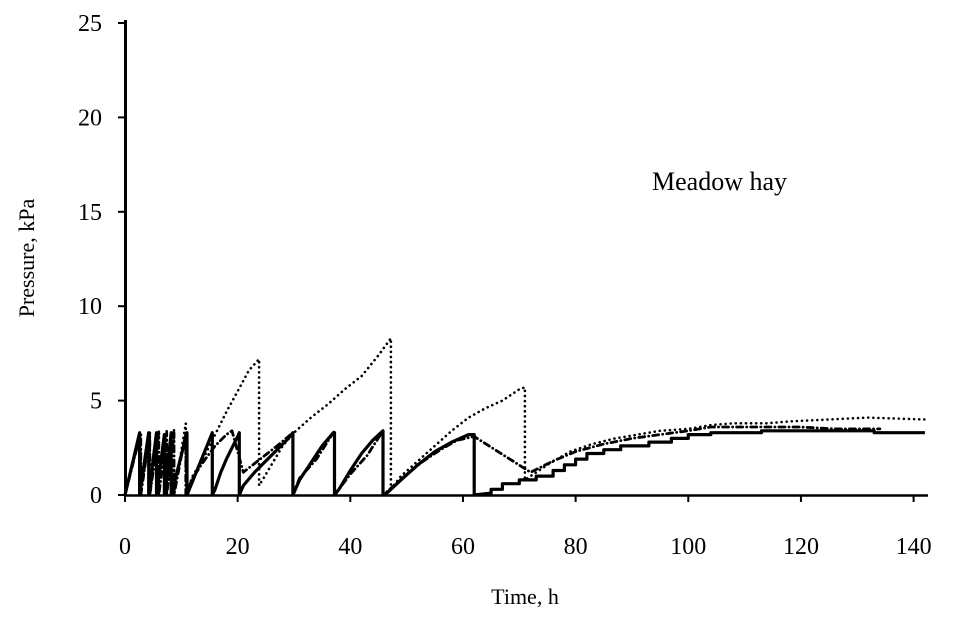  I want to click on series-line-dashdot, so click(502, 461).